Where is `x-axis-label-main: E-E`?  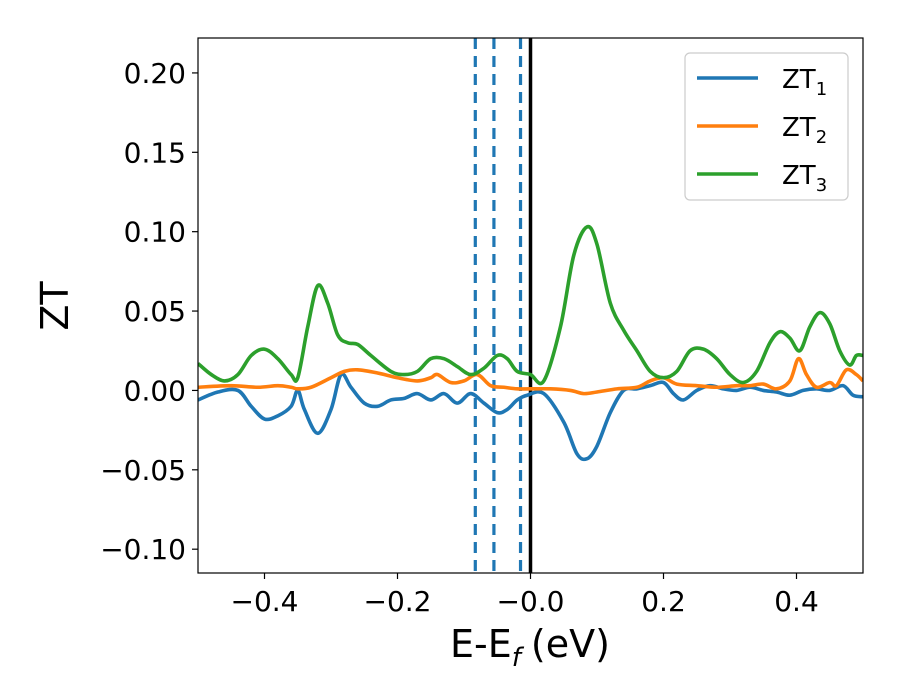
x-axis-label-main: E-E is located at coordinates (481, 644).